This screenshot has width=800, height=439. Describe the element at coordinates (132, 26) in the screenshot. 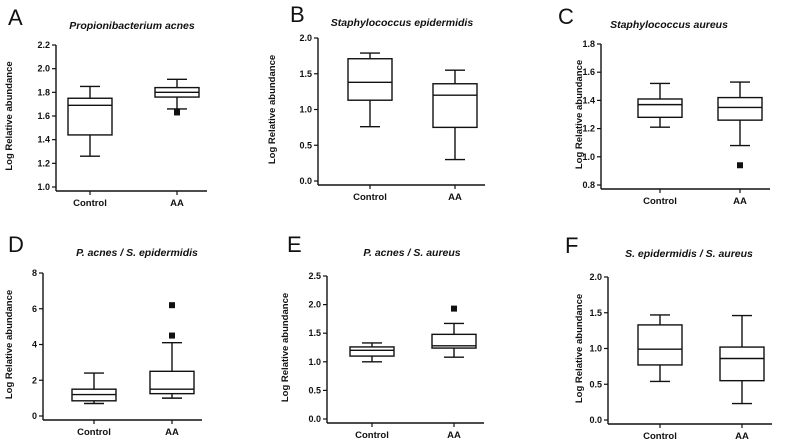

I see `panel-title: Propionibacterium acnes` at that location.